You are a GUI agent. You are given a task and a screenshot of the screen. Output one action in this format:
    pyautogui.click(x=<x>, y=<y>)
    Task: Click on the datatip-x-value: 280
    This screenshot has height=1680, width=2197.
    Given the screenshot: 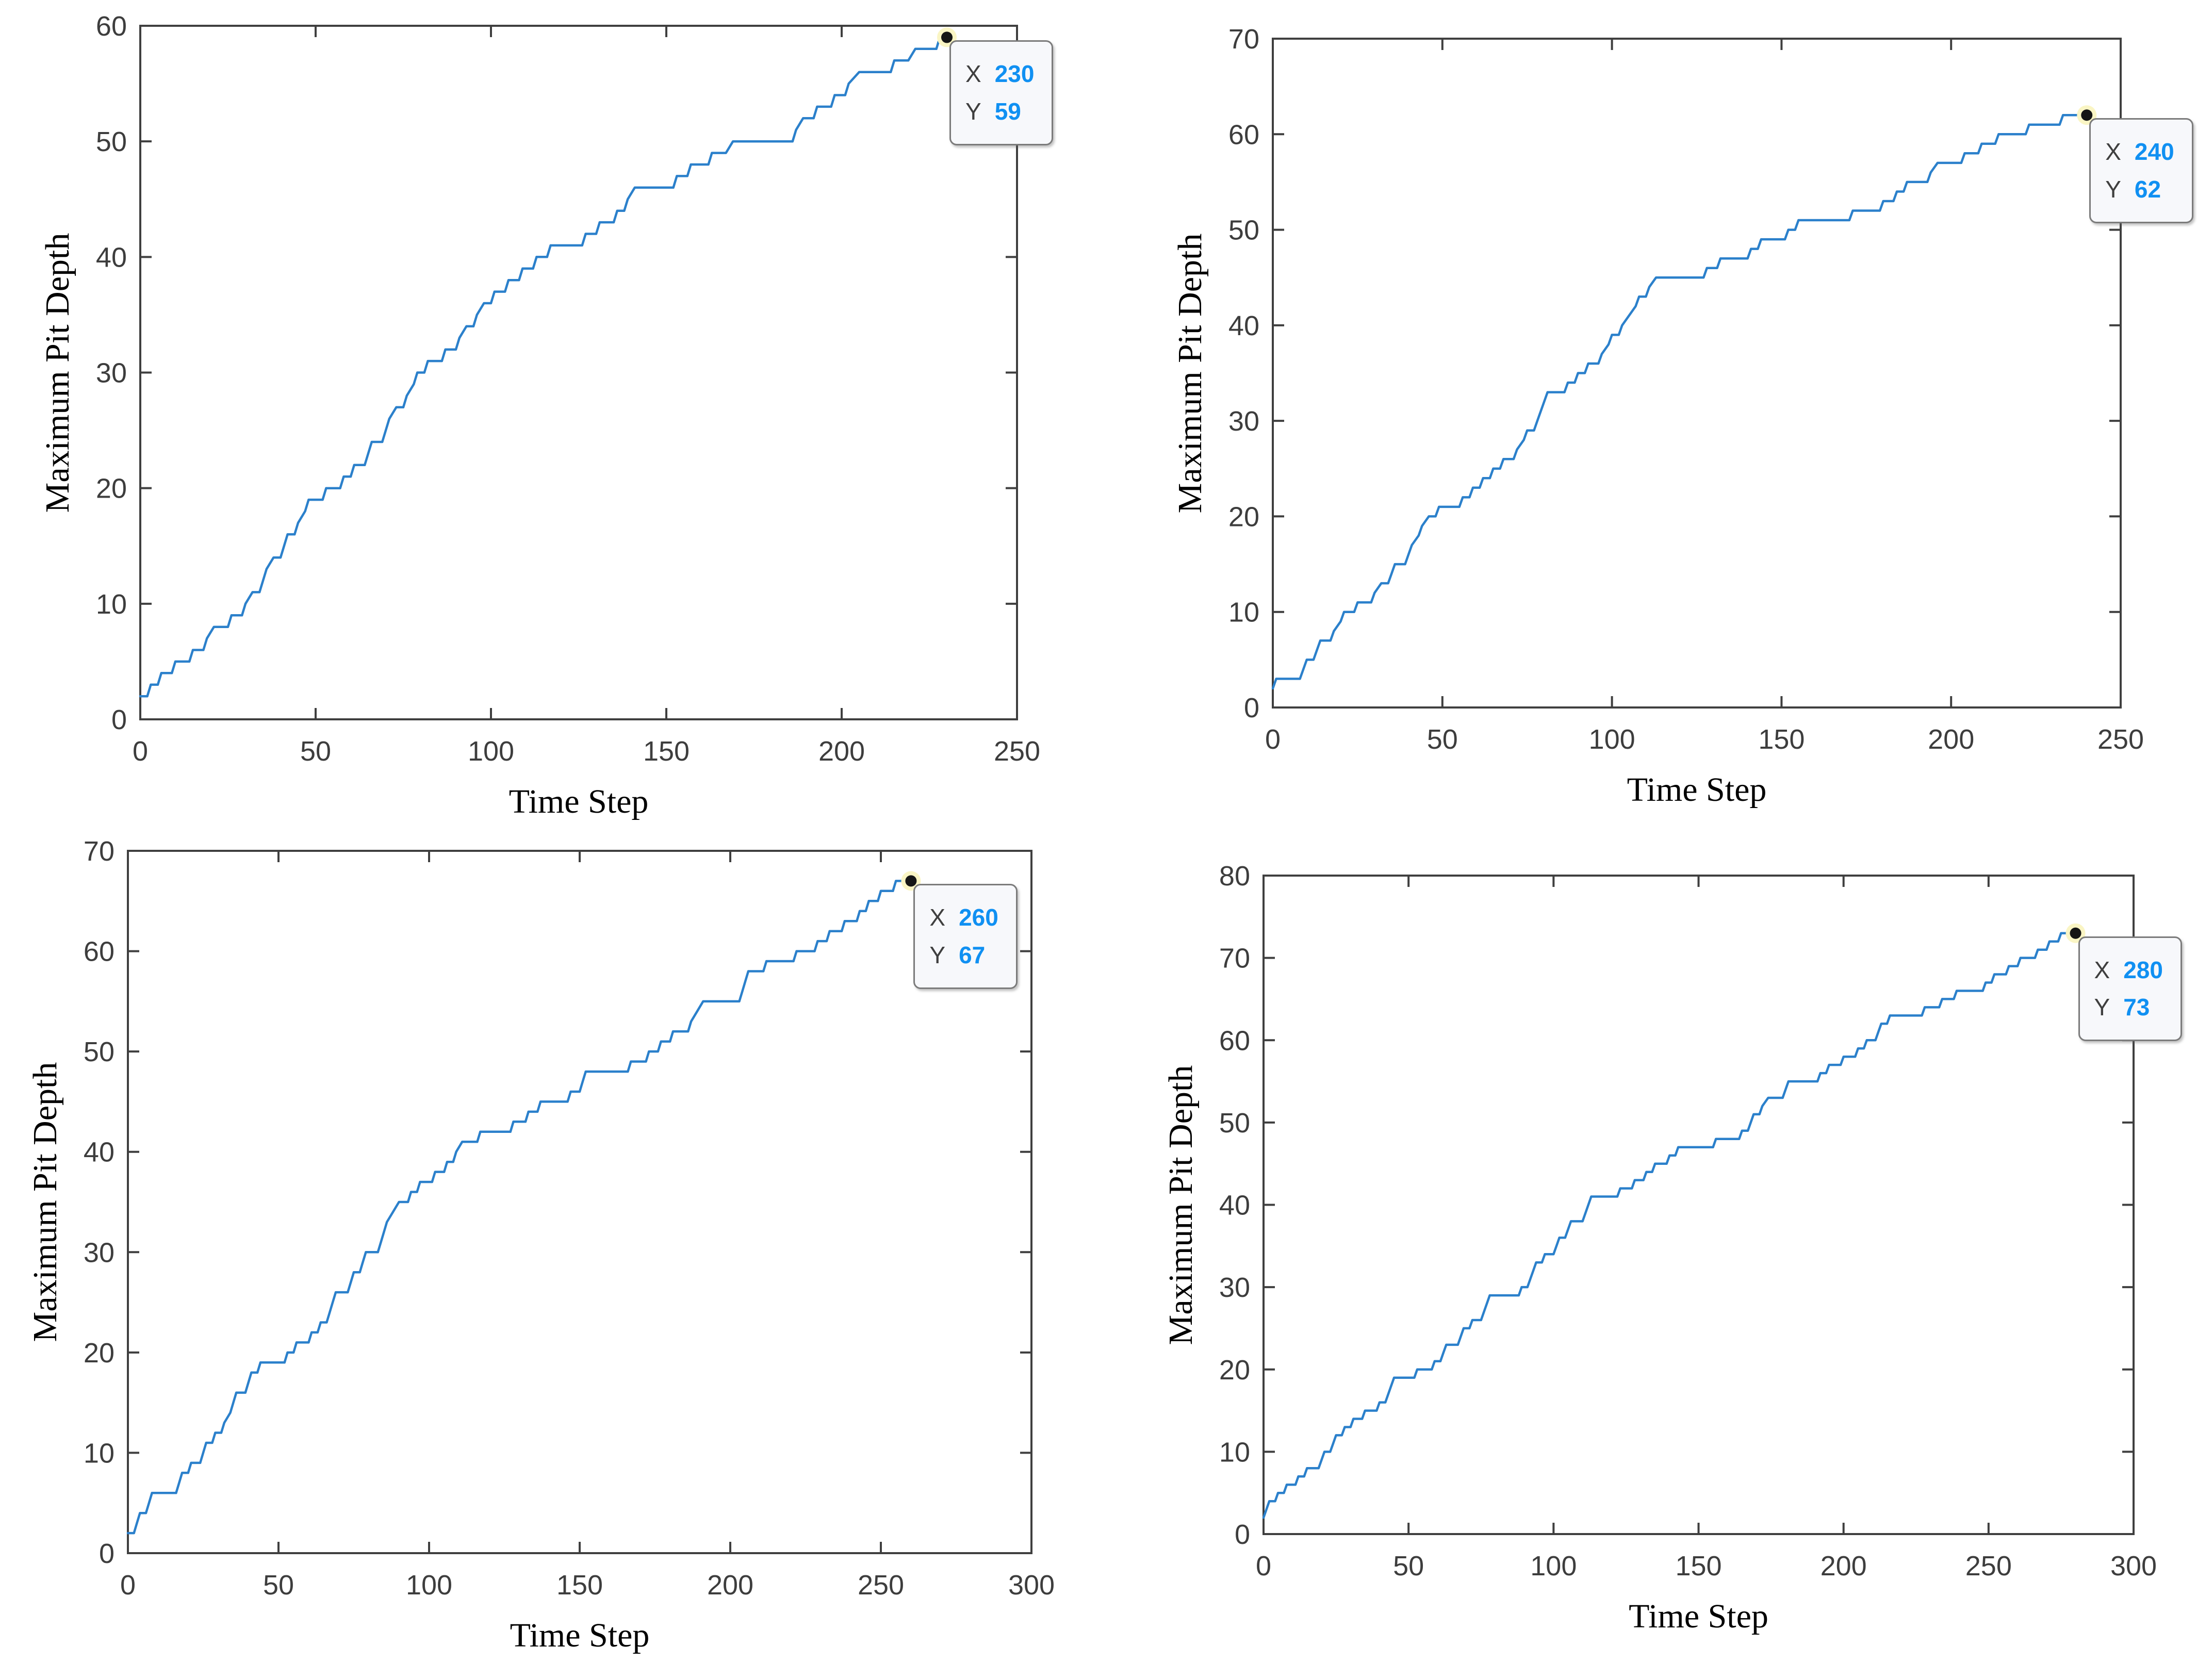 What is the action you would take?
    pyautogui.click(x=2143, y=969)
    